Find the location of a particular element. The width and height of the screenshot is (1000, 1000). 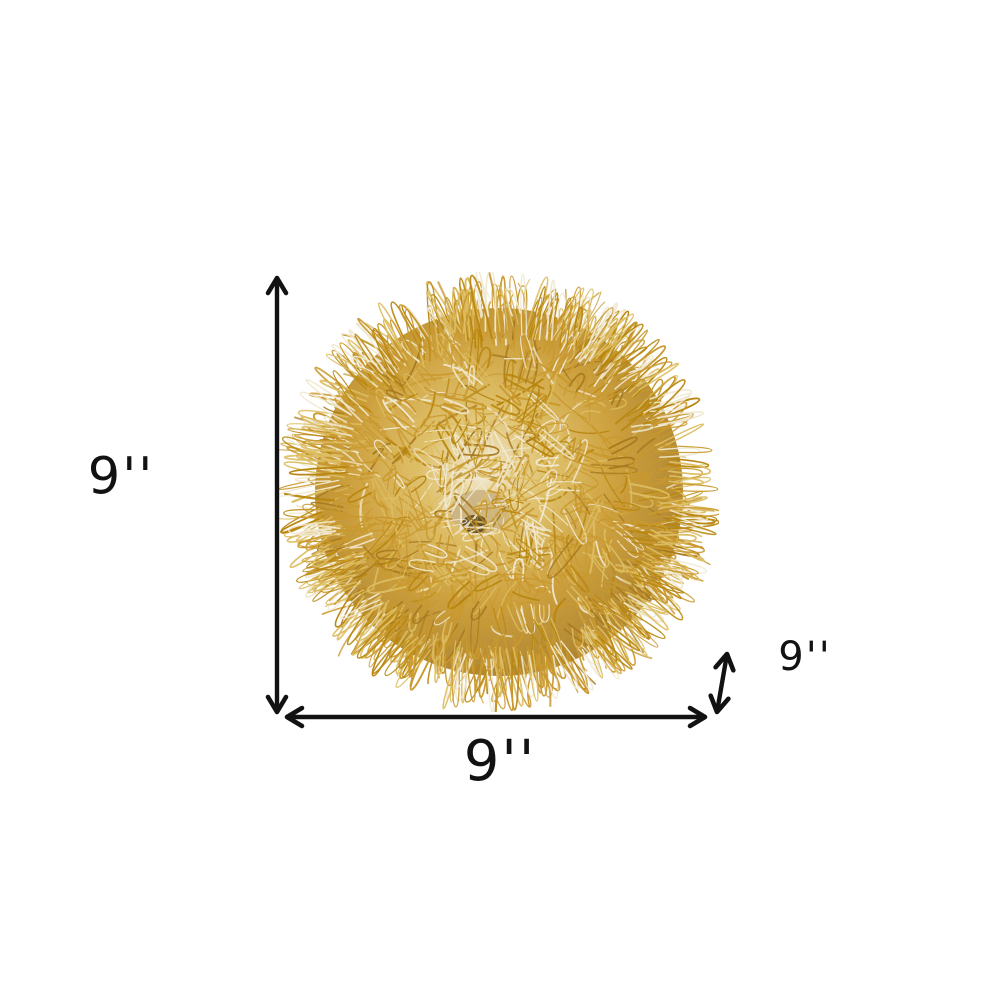

depth-dimension-arrow is located at coordinates (722, 683).